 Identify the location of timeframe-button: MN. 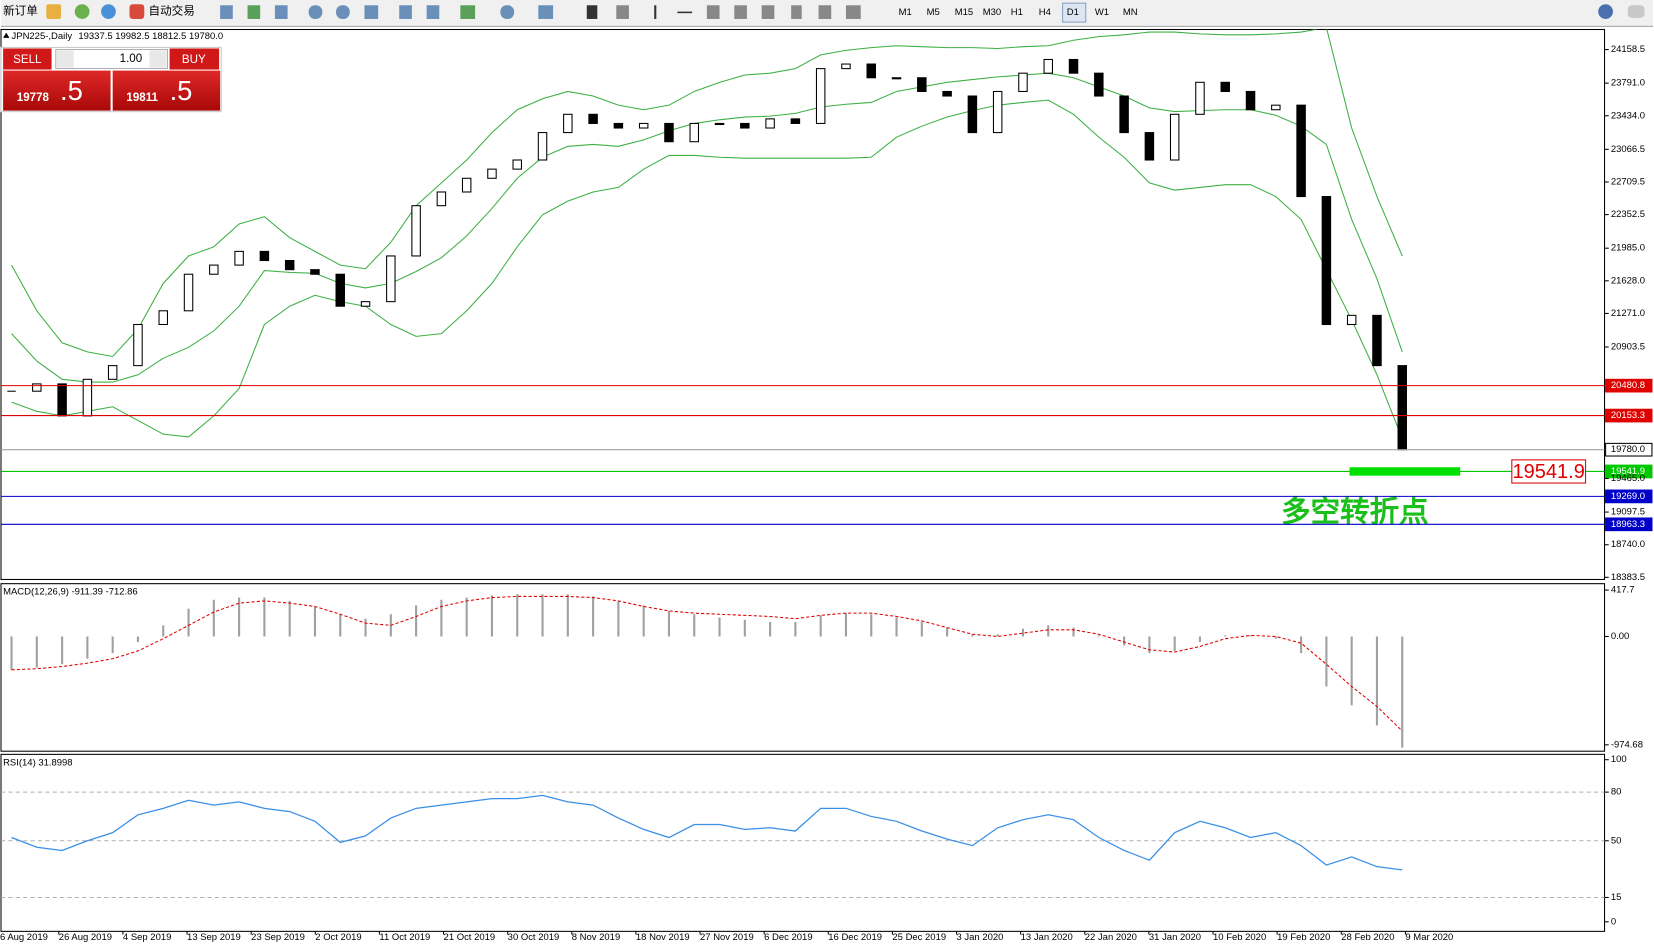
(1130, 12).